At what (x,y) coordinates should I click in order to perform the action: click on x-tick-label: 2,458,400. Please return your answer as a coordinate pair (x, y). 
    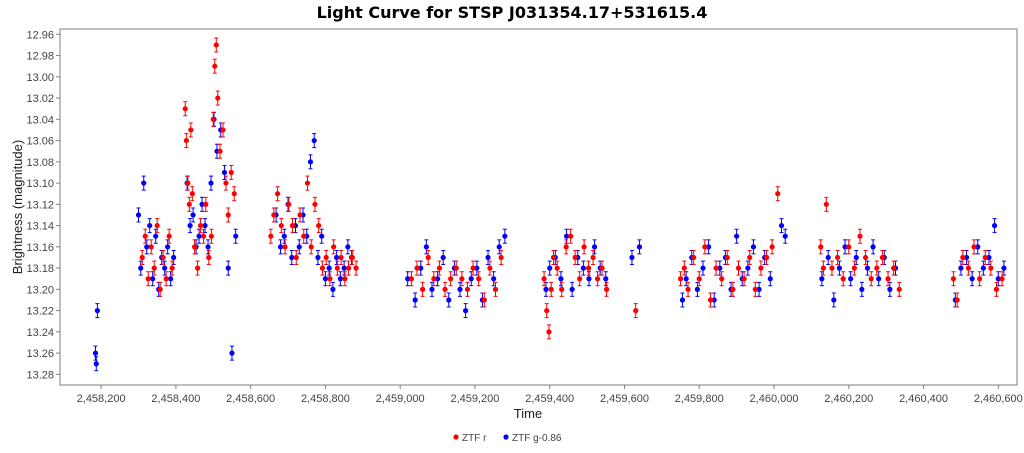
    Looking at the image, I should click on (175, 399).